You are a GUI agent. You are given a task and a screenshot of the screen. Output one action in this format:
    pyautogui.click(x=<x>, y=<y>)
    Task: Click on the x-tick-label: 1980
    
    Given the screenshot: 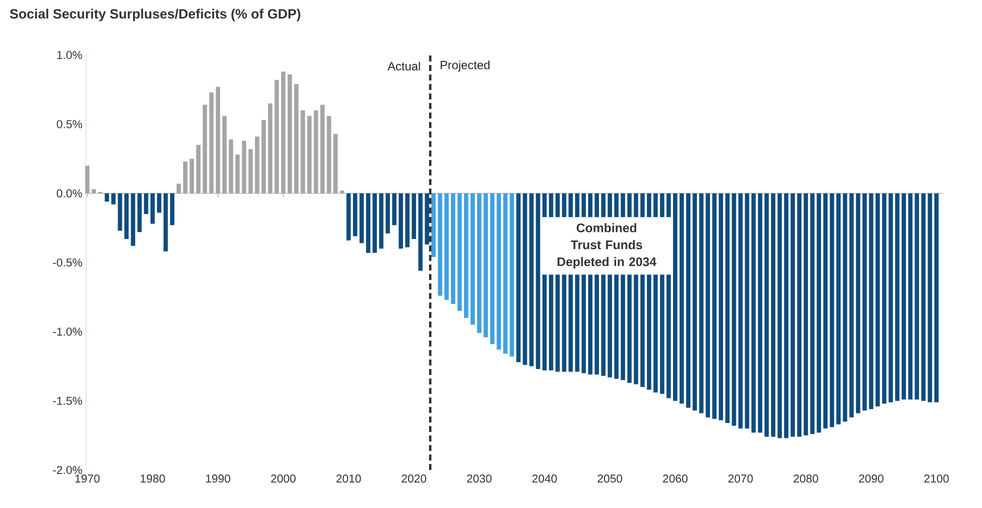 What is the action you would take?
    pyautogui.click(x=152, y=478)
    